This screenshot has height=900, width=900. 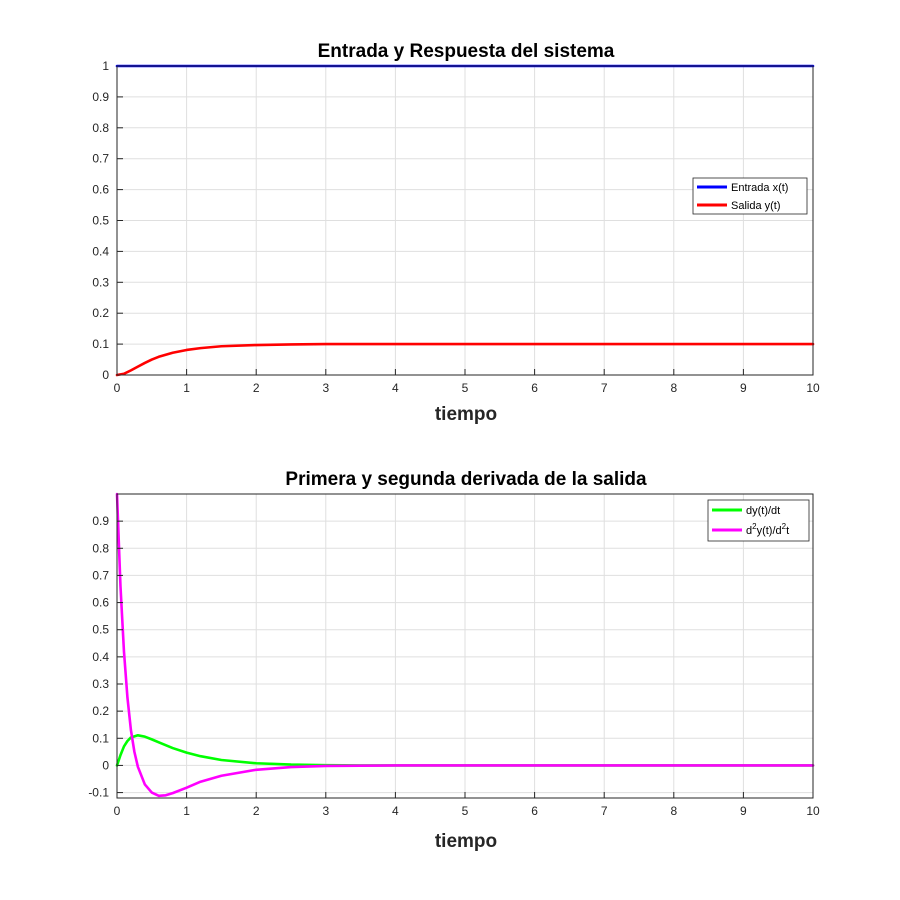 What do you see at coordinates (98, 793) in the screenshot?
I see `y-tick-label: -0.1` at bounding box center [98, 793].